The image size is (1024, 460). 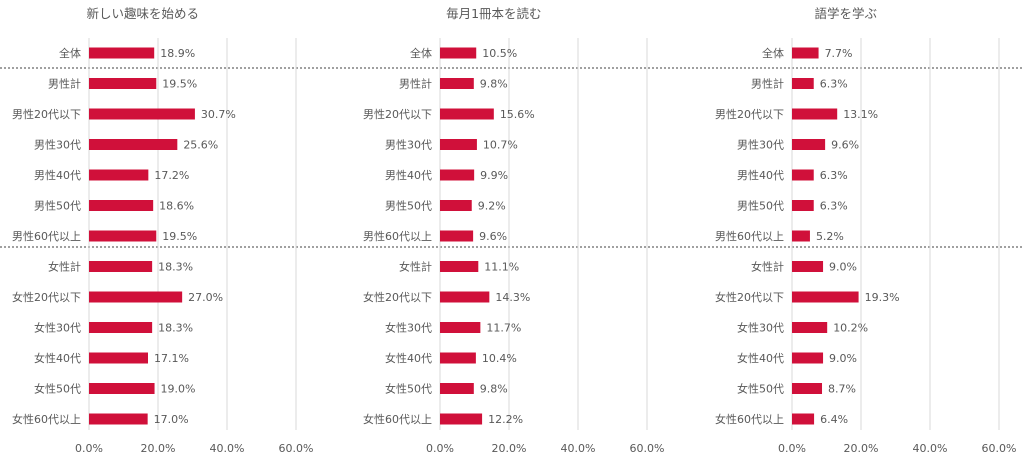 What do you see at coordinates (176, 206) in the screenshot?
I see `value-label: 18.6%` at bounding box center [176, 206].